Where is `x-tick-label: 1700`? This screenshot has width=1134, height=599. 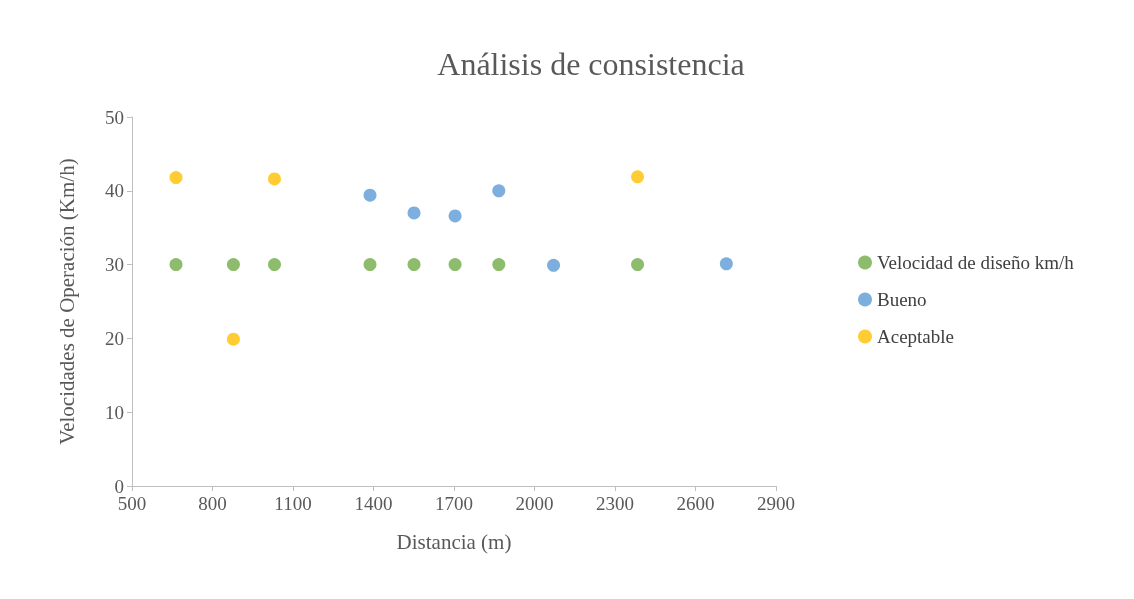
x-tick-label: 1700 is located at coordinates (454, 503).